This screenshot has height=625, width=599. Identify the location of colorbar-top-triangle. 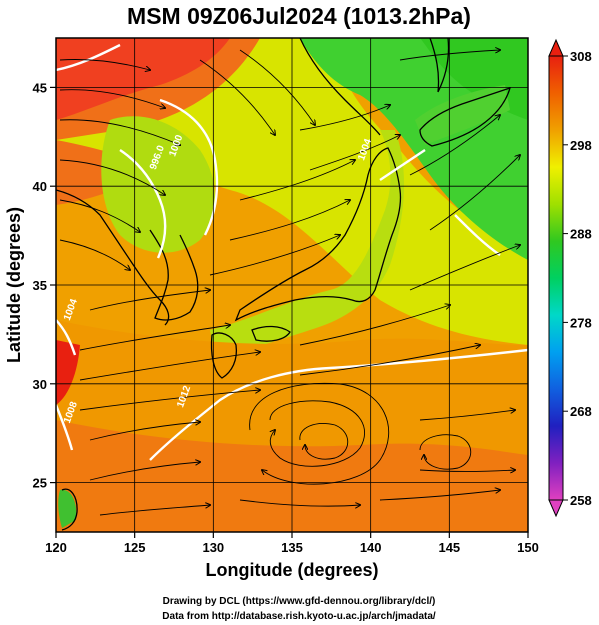
(556, 47).